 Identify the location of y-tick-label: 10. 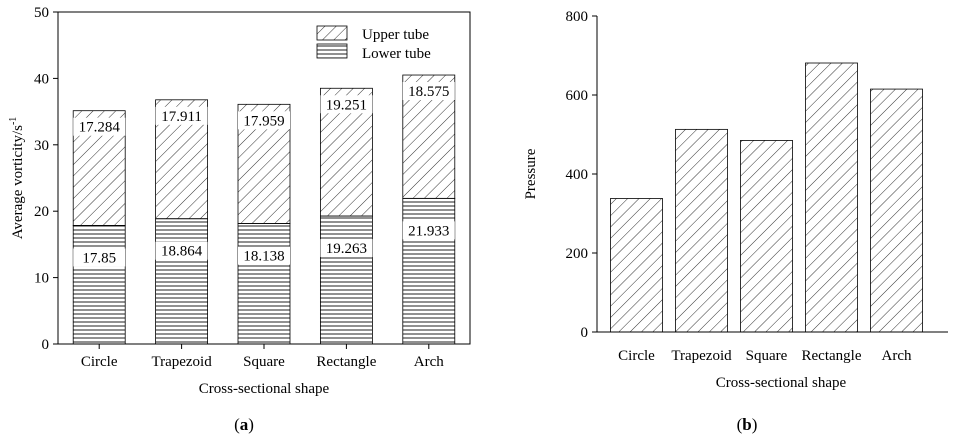
(41, 279).